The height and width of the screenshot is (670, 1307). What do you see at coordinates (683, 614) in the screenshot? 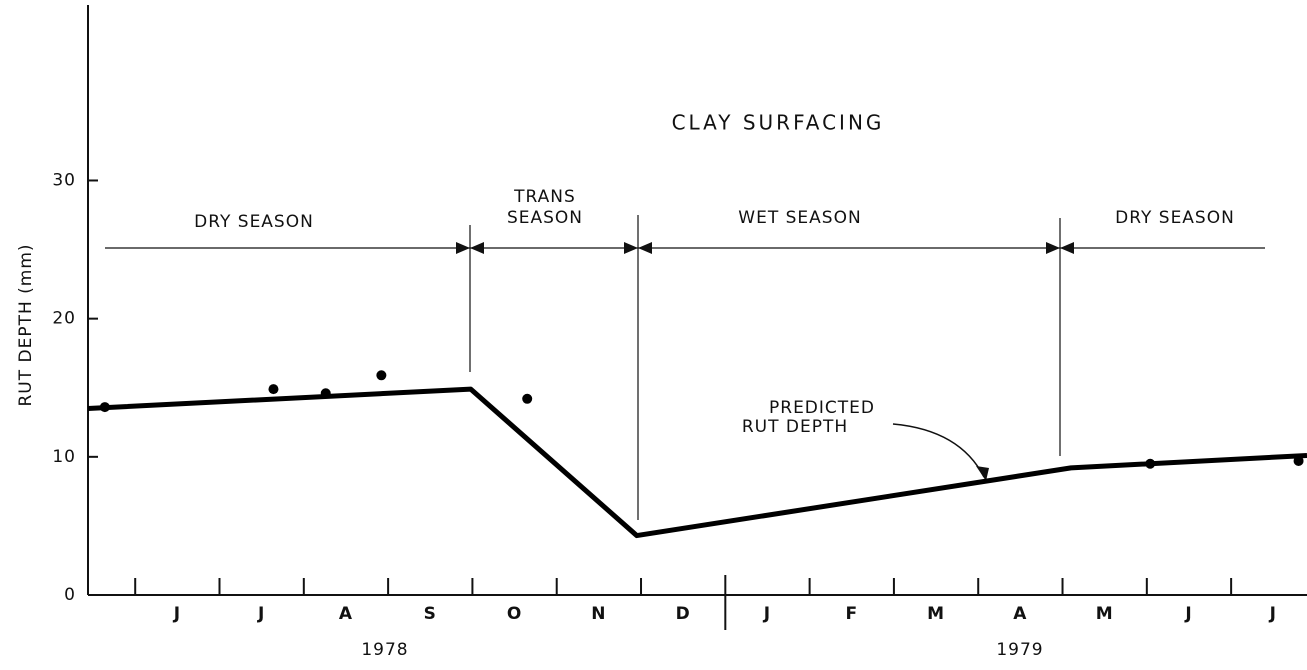
I see `x-tick-label: D` at bounding box center [683, 614].